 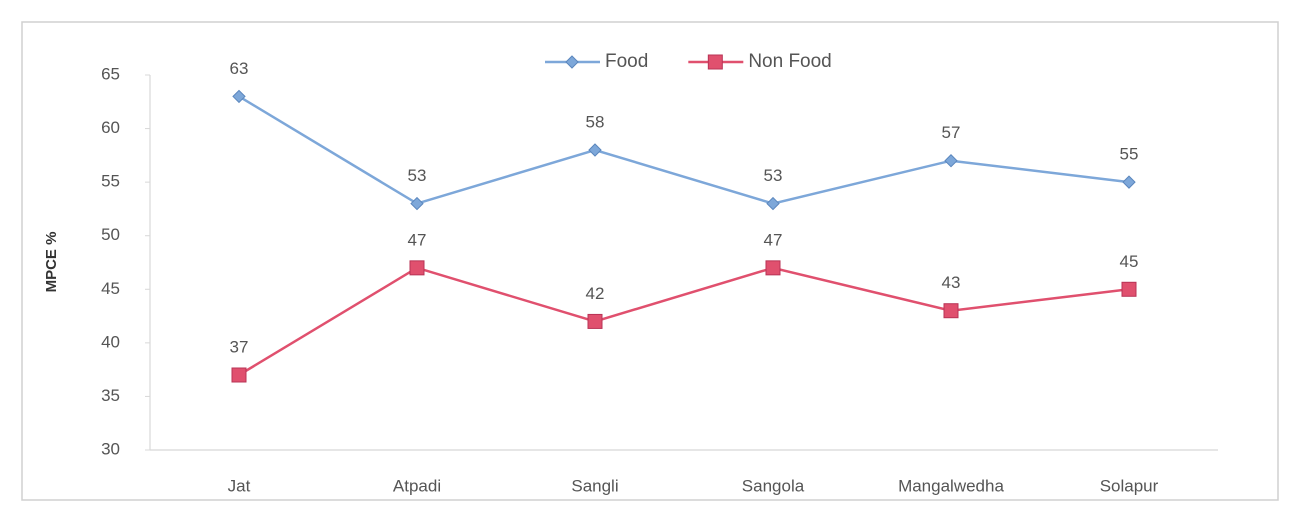 I want to click on x-tick-label: Atpadi, so click(x=417, y=485).